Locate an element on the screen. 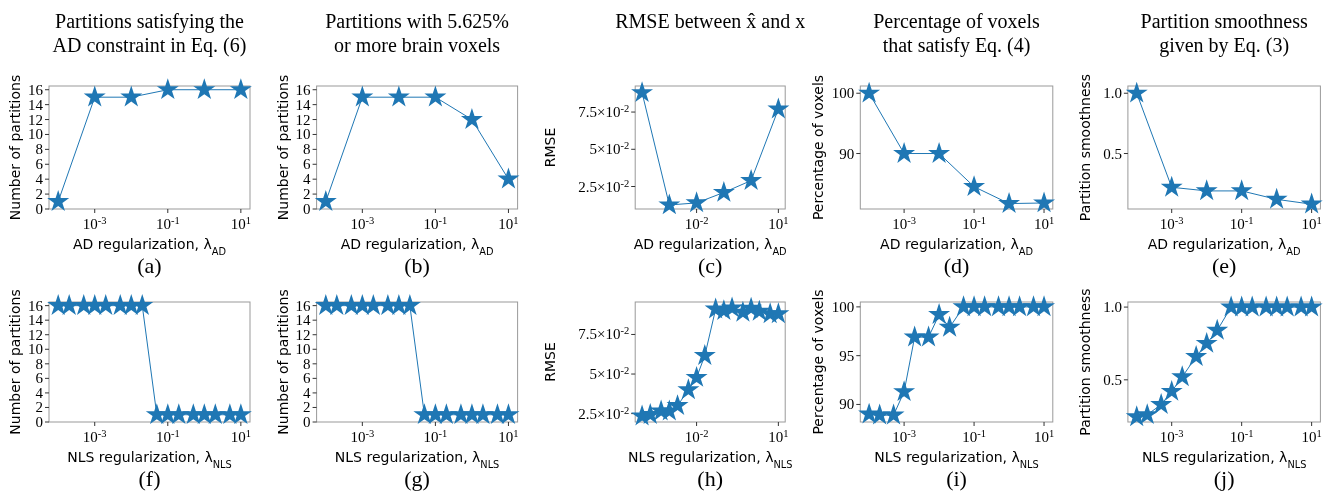 The image size is (1338, 503). chart-title: Partitions satisfying the AD constraint in Eq. (6) is located at coordinates (149, 33).